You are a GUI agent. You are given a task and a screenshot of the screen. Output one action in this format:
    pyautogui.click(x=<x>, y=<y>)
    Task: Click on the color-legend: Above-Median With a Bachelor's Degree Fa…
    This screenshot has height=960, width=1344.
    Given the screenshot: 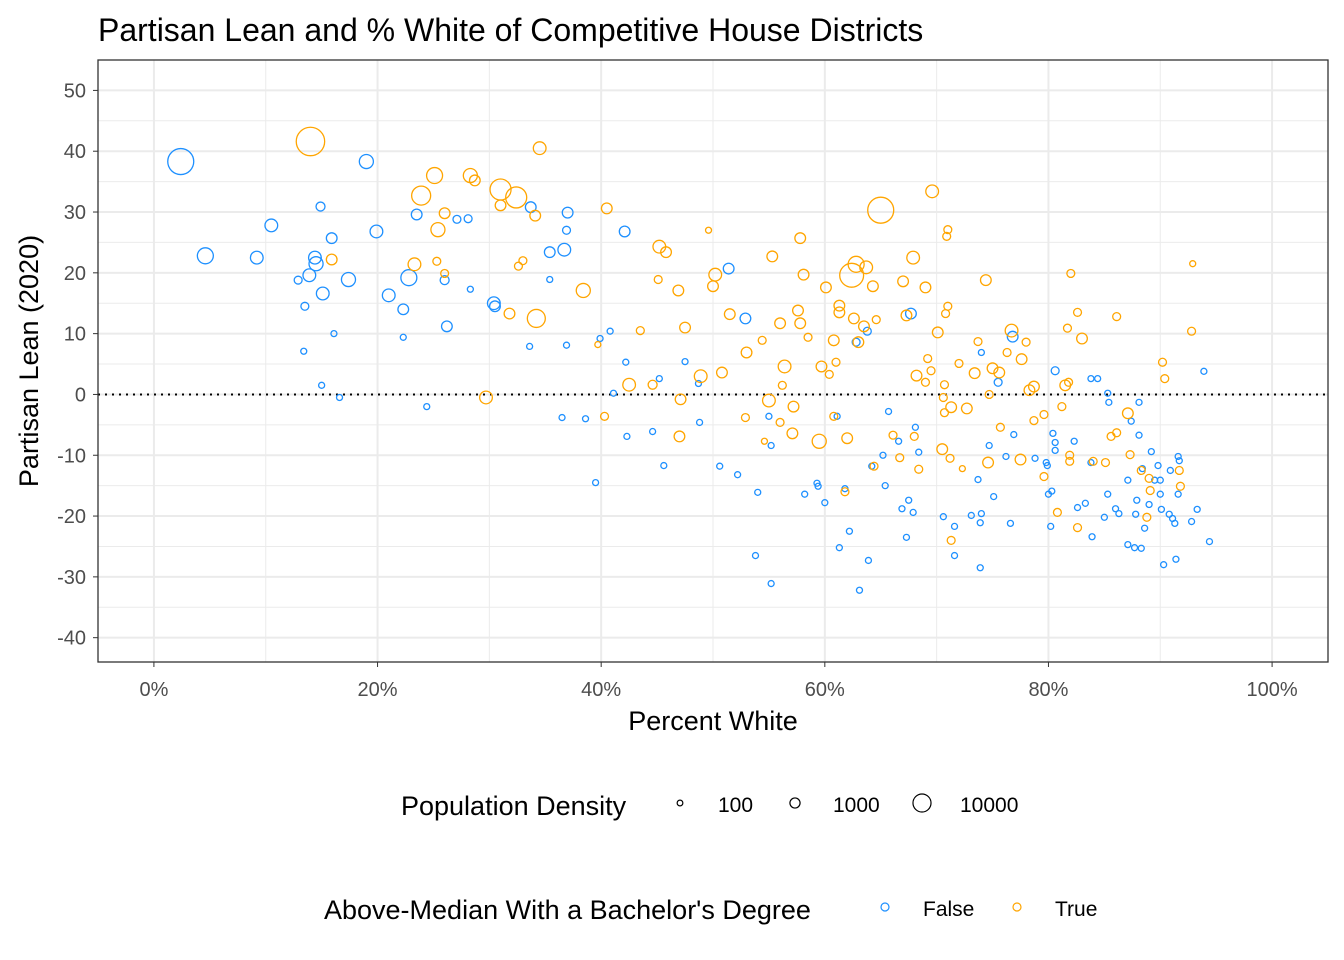 What is the action you would take?
    pyautogui.click(x=710, y=910)
    